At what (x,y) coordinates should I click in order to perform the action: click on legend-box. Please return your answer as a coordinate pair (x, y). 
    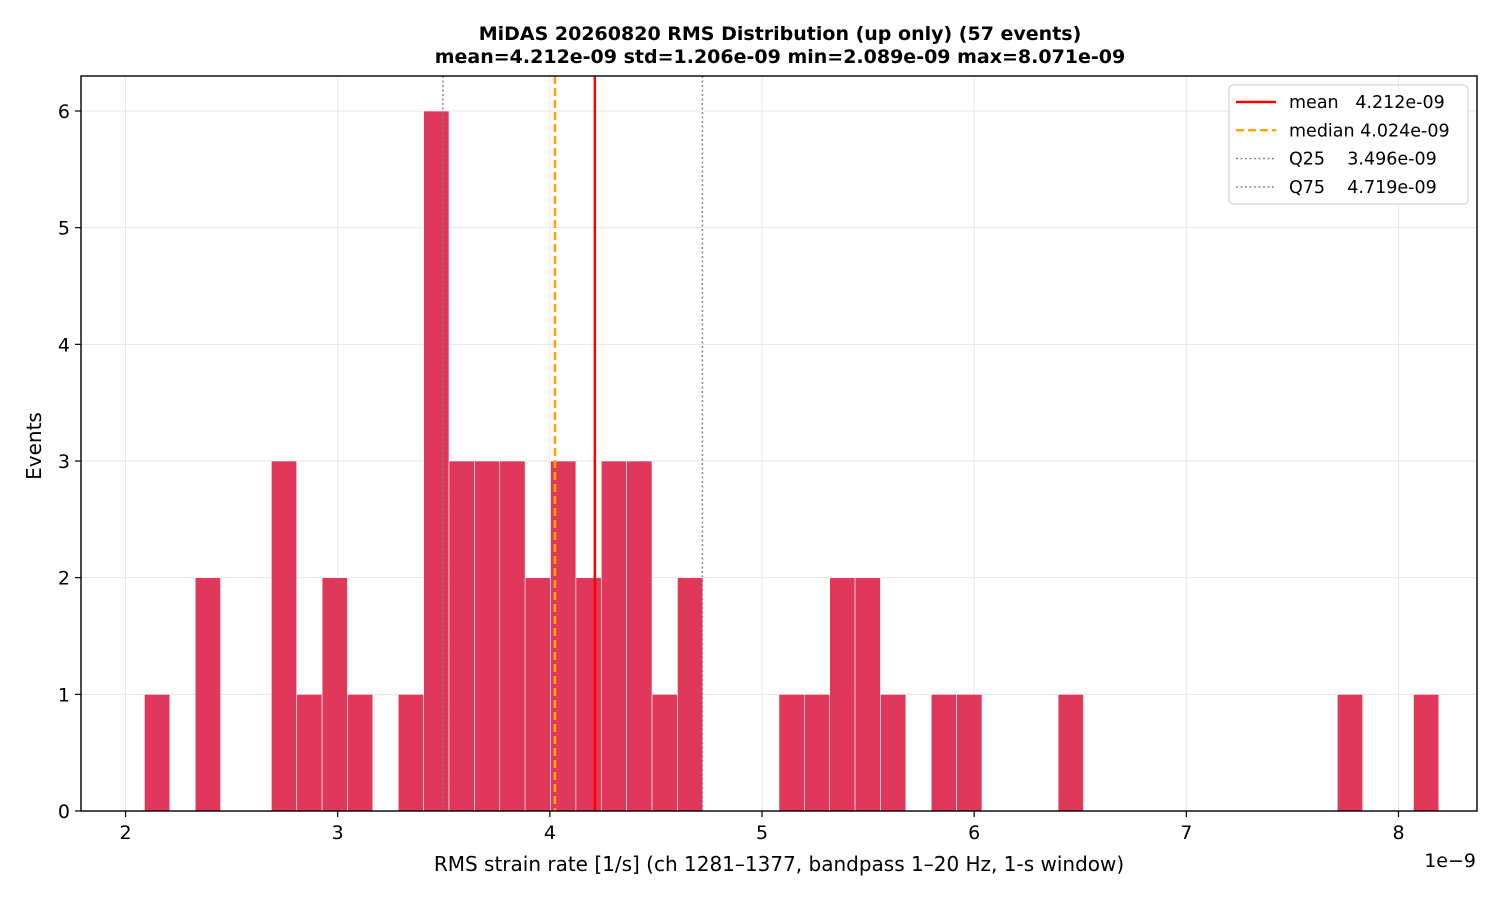
    Looking at the image, I should click on (1348, 144).